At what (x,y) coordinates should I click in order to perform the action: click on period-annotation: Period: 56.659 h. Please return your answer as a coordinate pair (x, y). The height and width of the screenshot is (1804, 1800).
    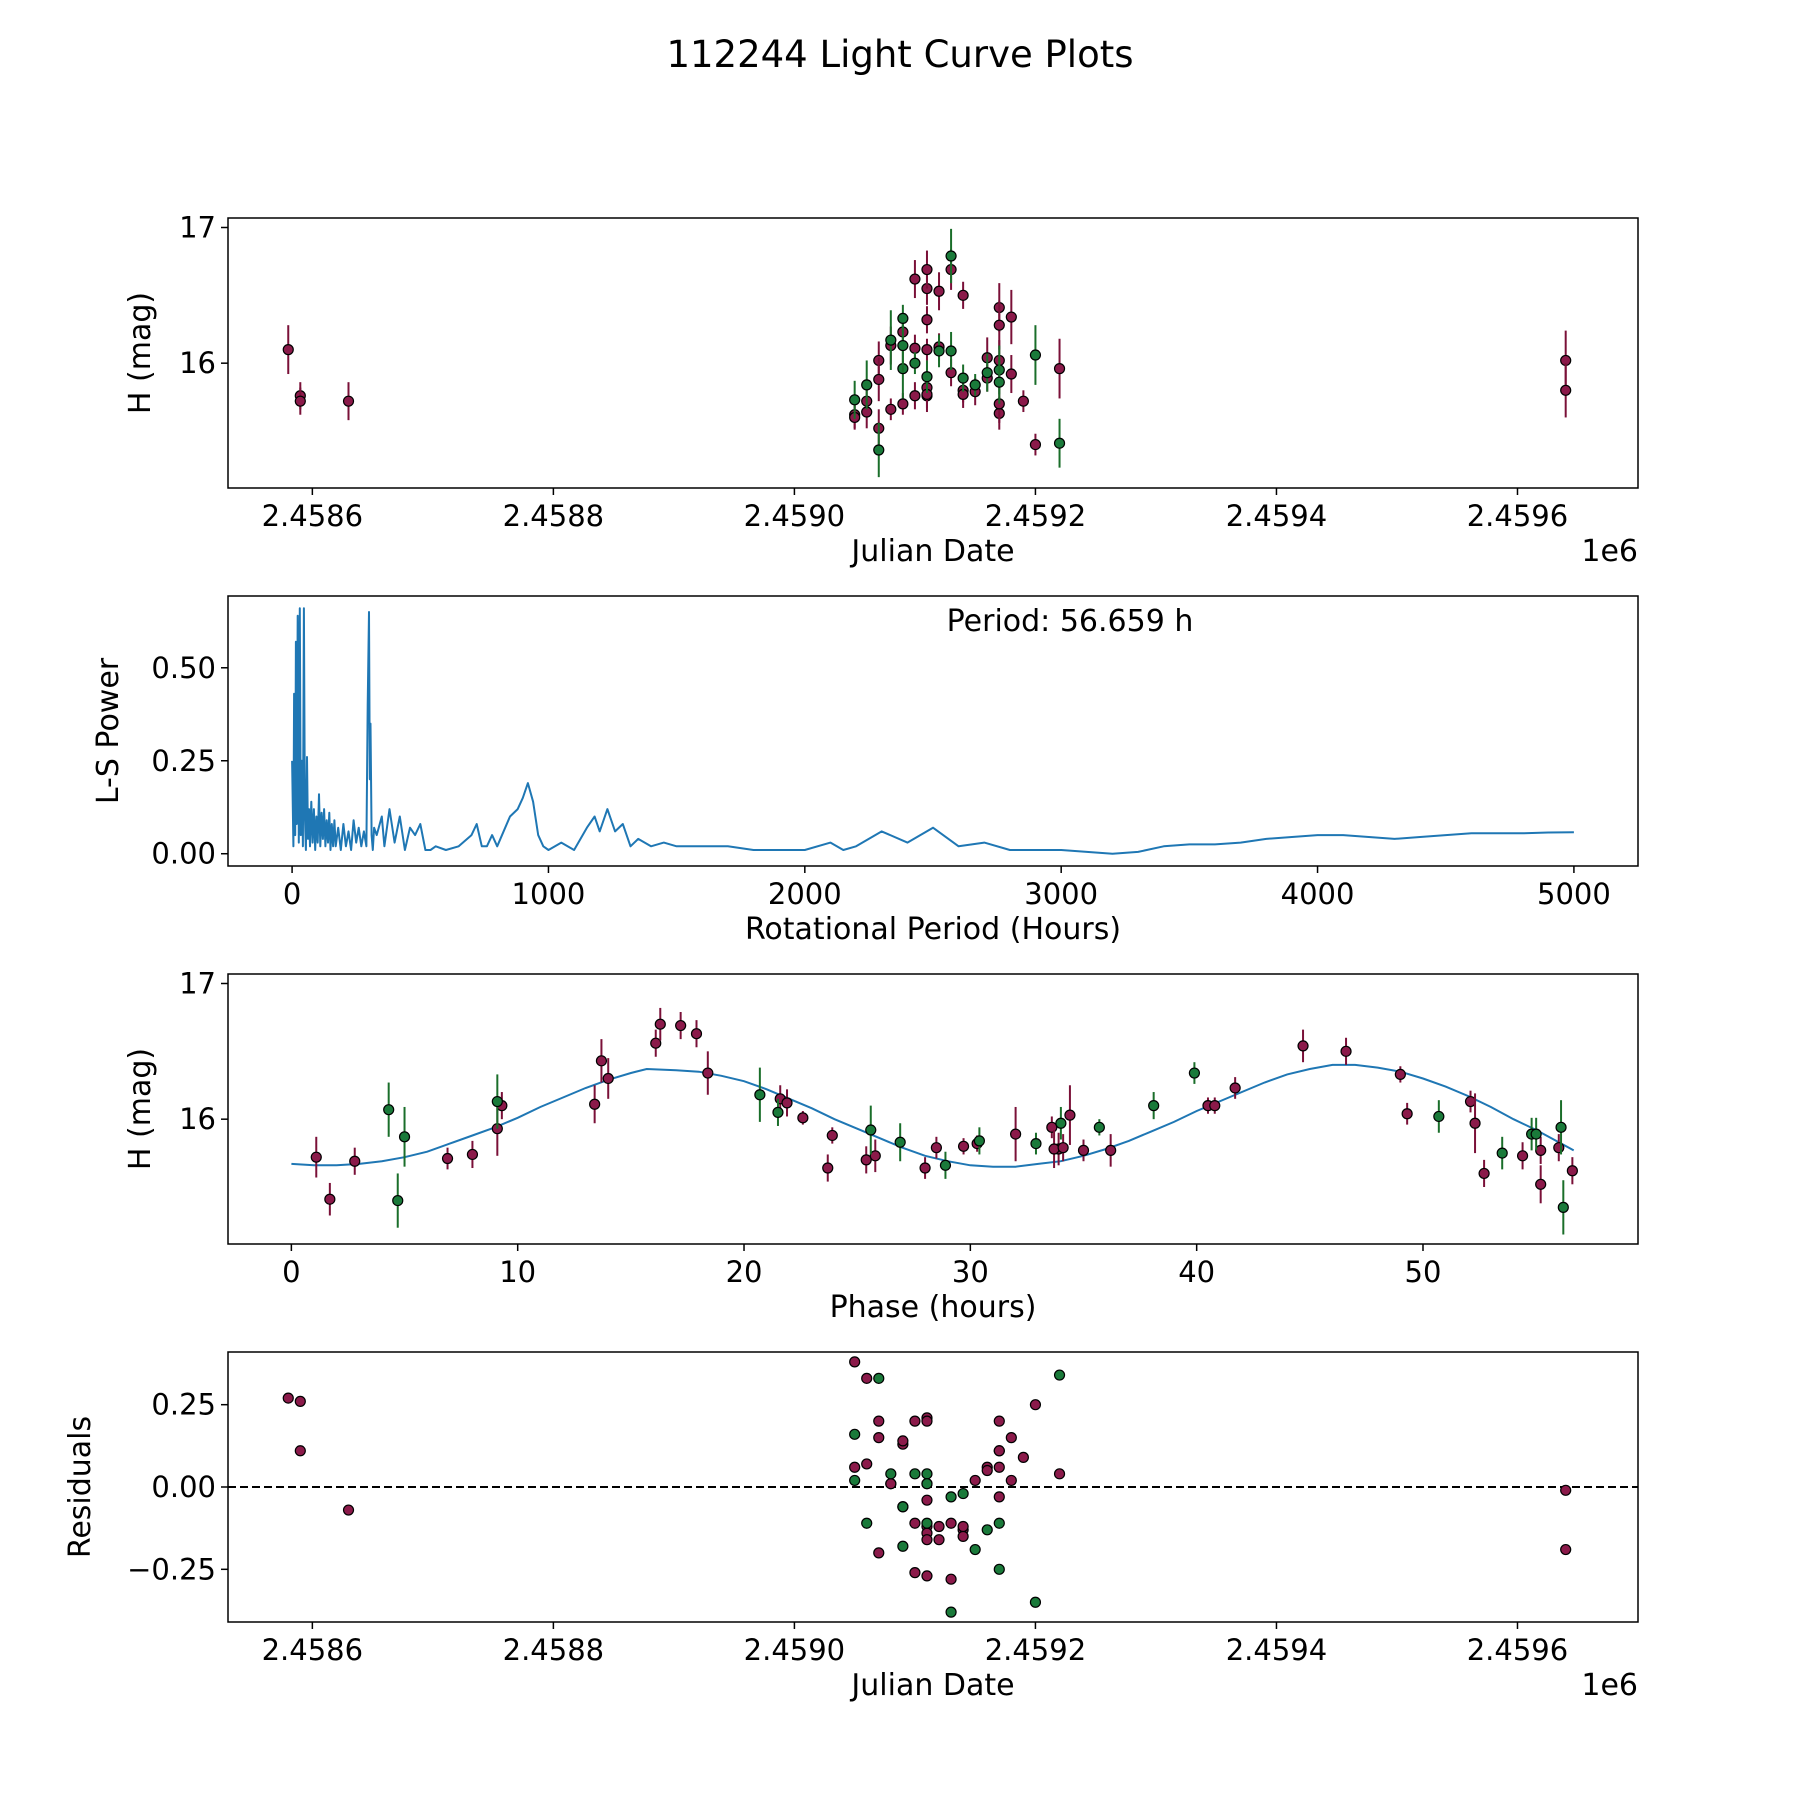
    Looking at the image, I should click on (1070, 621).